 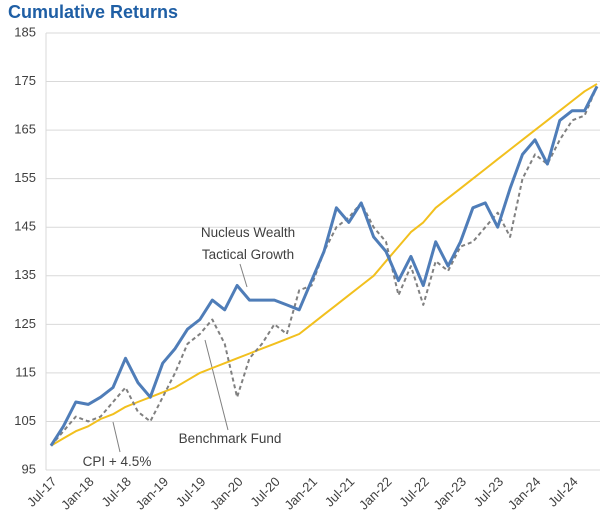 What do you see at coordinates (265, 492) in the screenshot?
I see `x-tick-label: Jul-20` at bounding box center [265, 492].